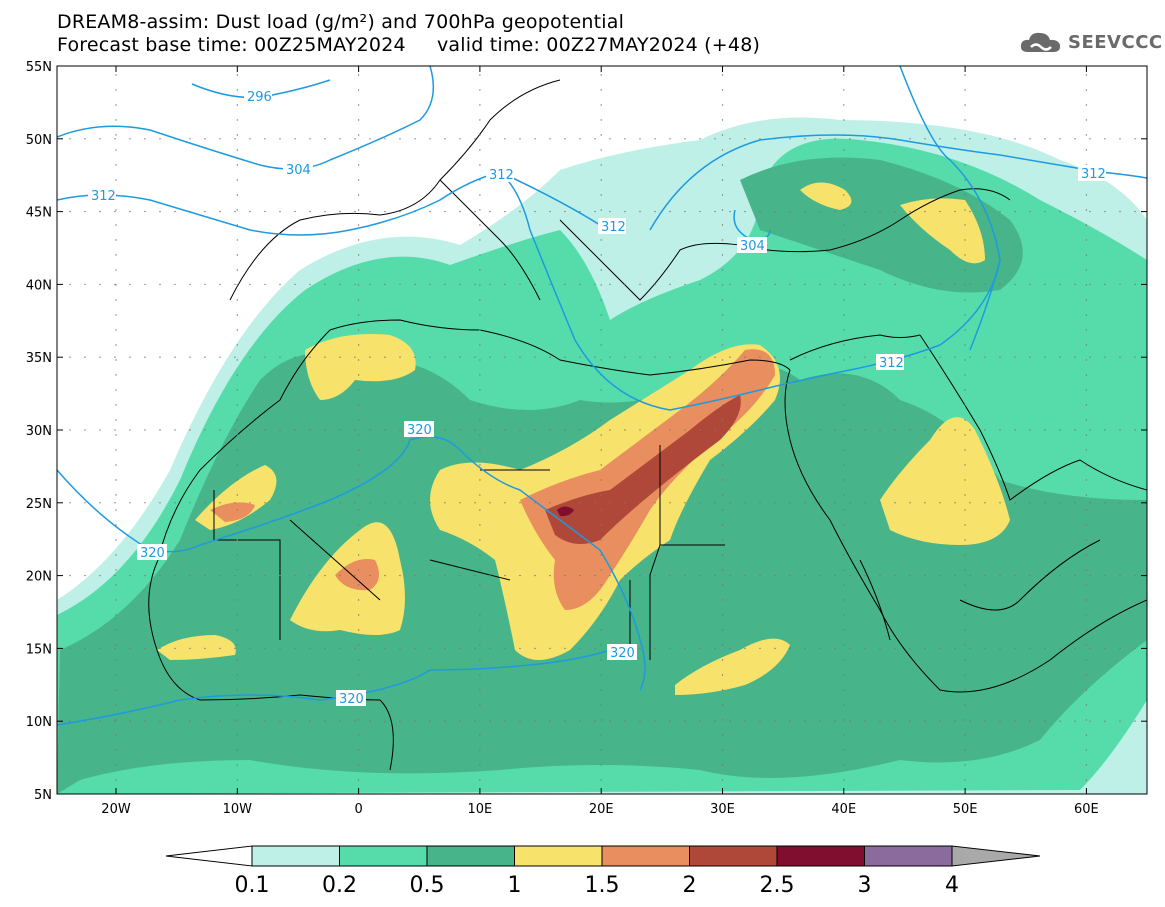 Image resolution: width=1165 pixels, height=907 pixels. I want to click on lon-label: 50E, so click(965, 809).